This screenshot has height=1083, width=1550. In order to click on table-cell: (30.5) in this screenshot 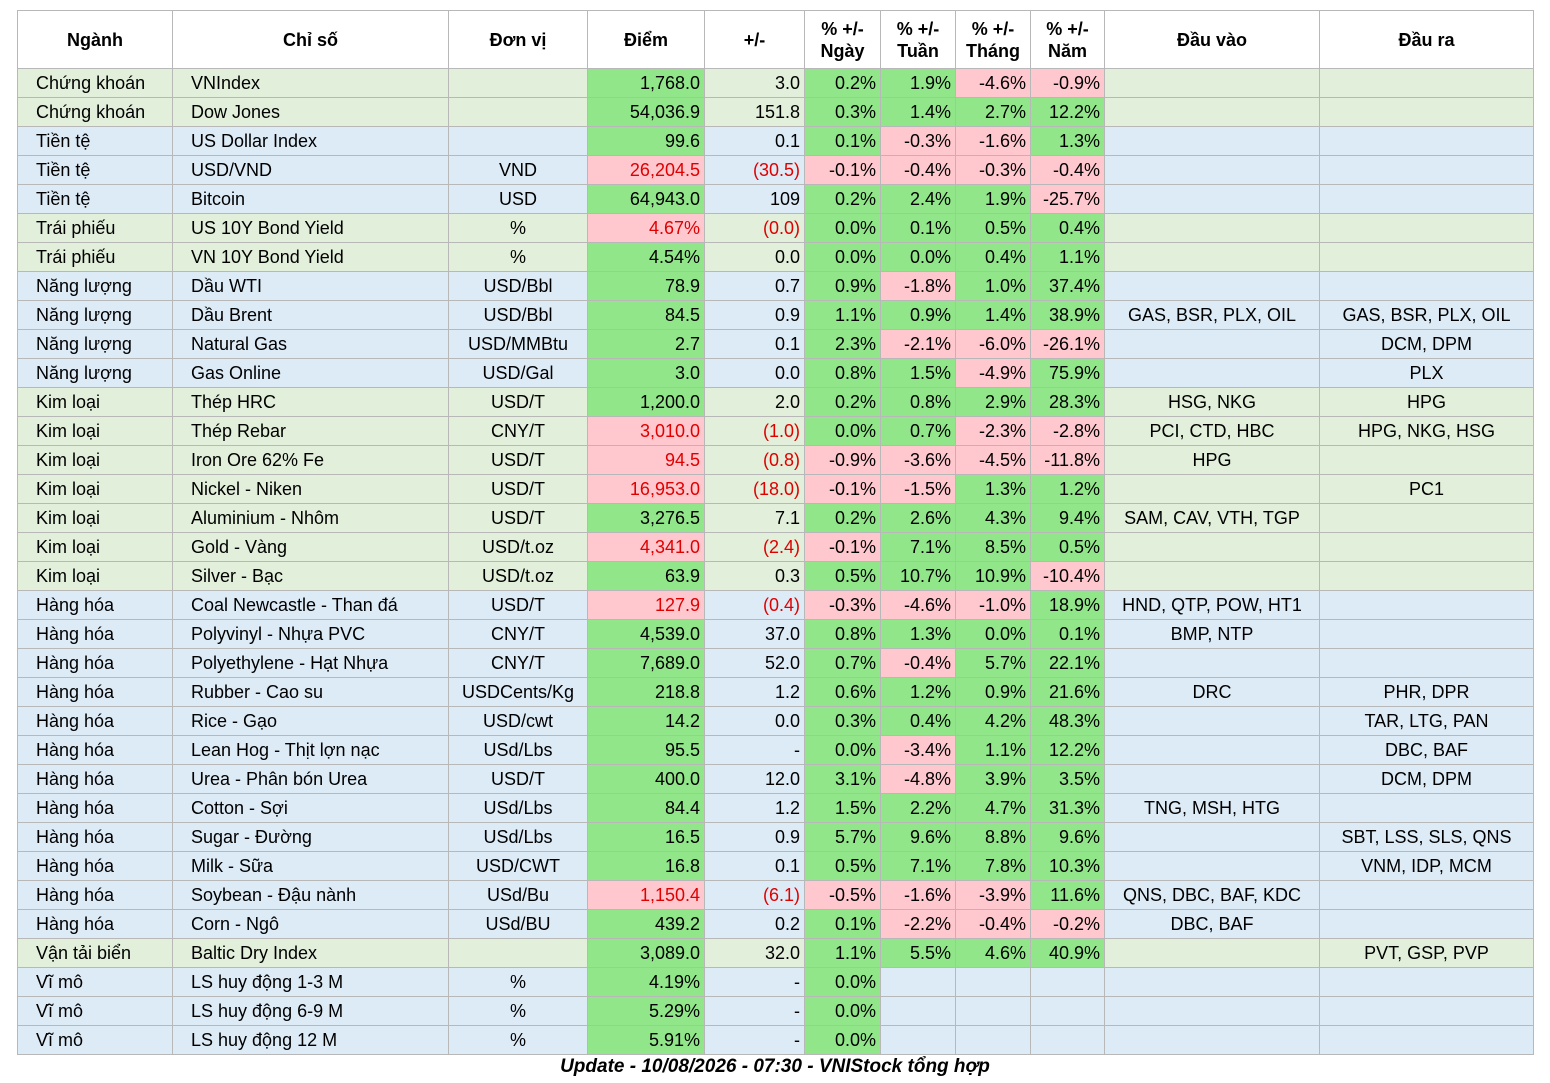, I will do `click(754, 170)`.